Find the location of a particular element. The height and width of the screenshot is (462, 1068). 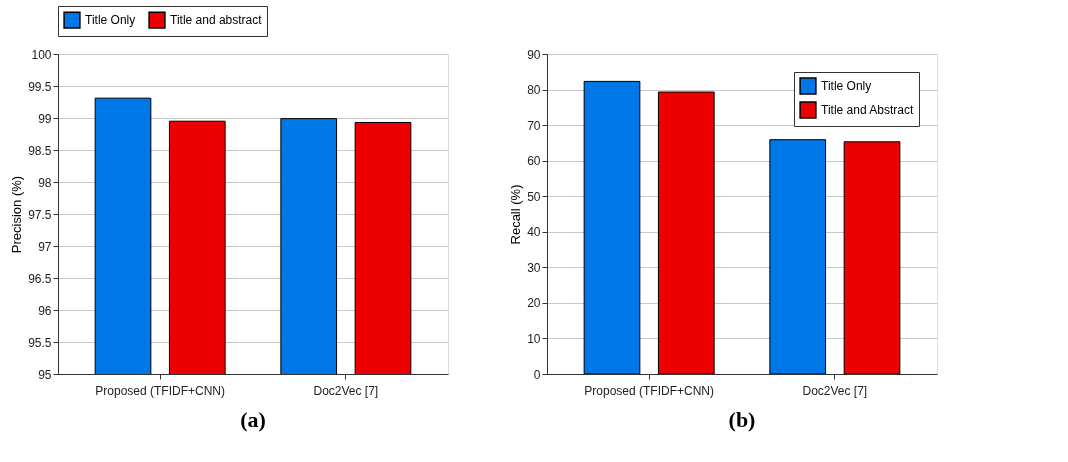

y-tick-label: 96.5 is located at coordinates (40, 278).